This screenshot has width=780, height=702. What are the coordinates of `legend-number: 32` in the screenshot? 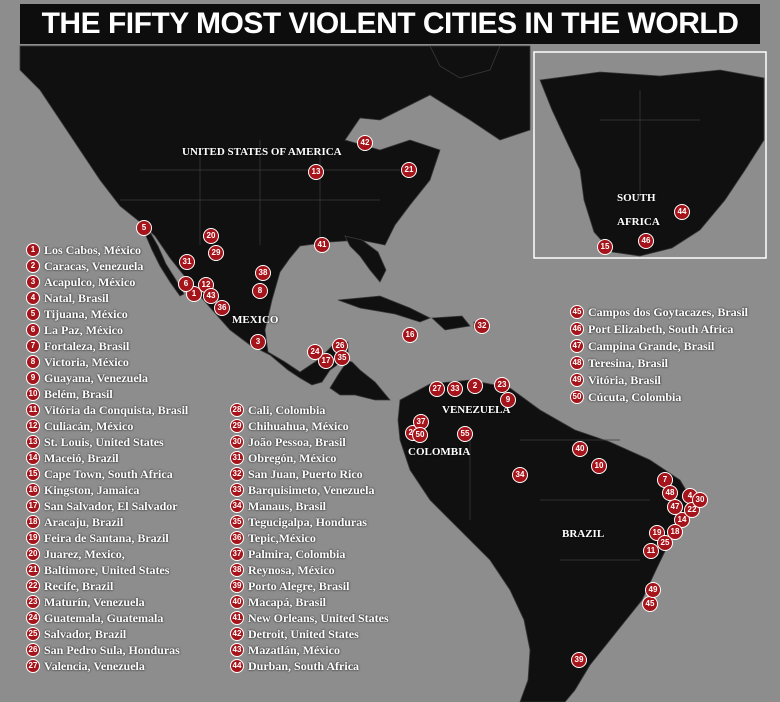 It's located at (237, 474).